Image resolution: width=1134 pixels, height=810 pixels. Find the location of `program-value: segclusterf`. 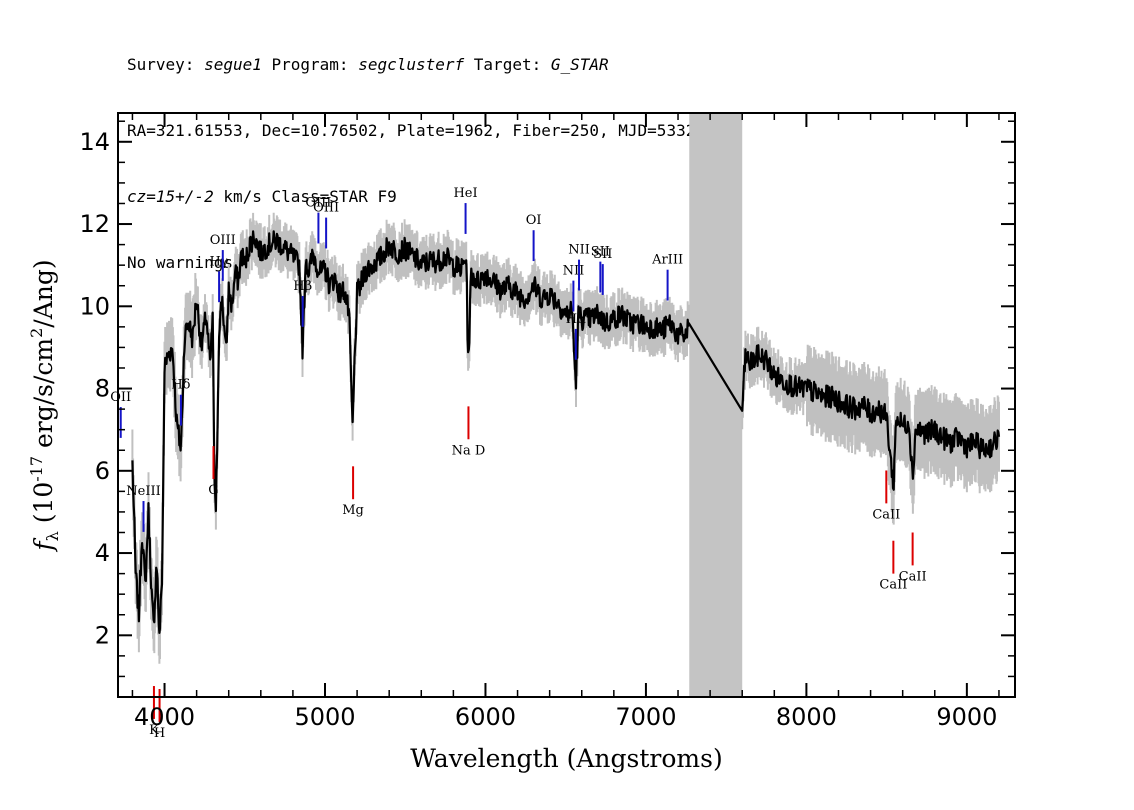

program-value: segclusterf is located at coordinates (411, 64).